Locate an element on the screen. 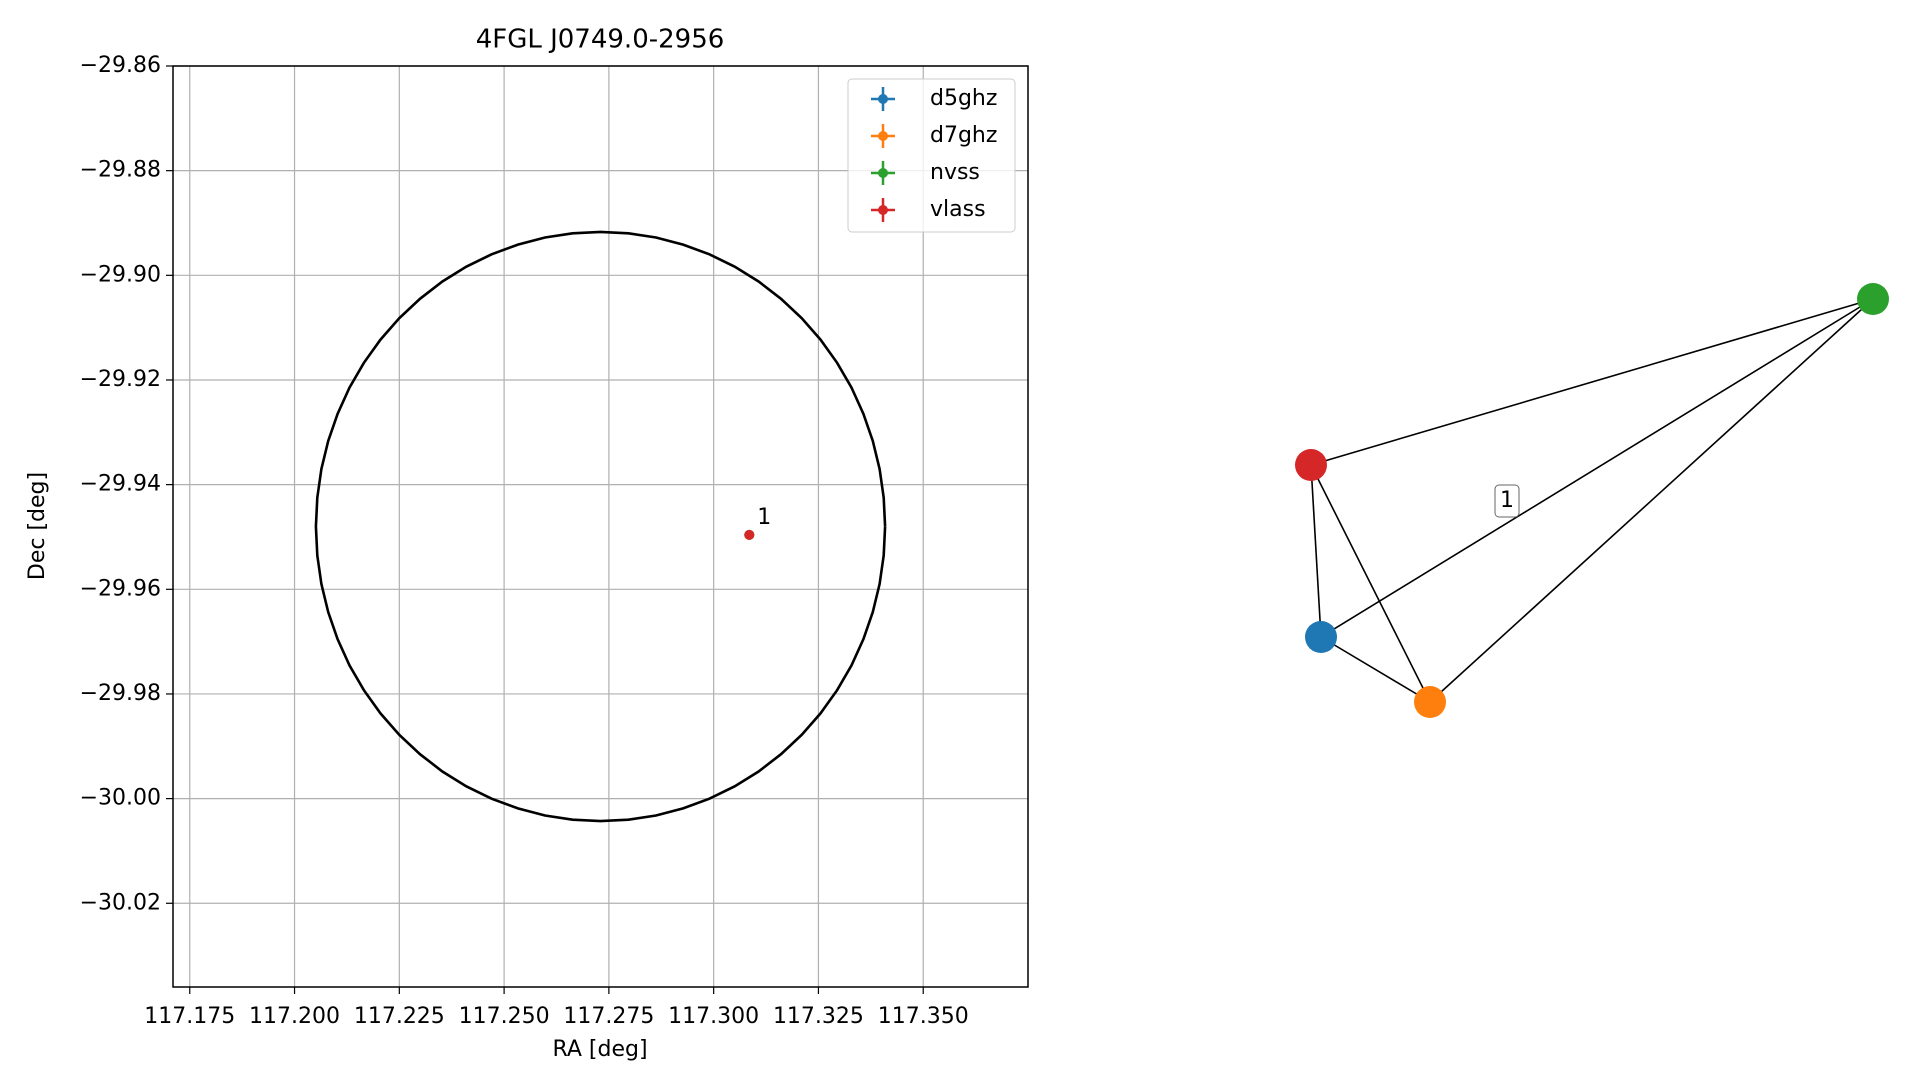 The height and width of the screenshot is (1080, 1919). annotation: 1 is located at coordinates (764, 517).